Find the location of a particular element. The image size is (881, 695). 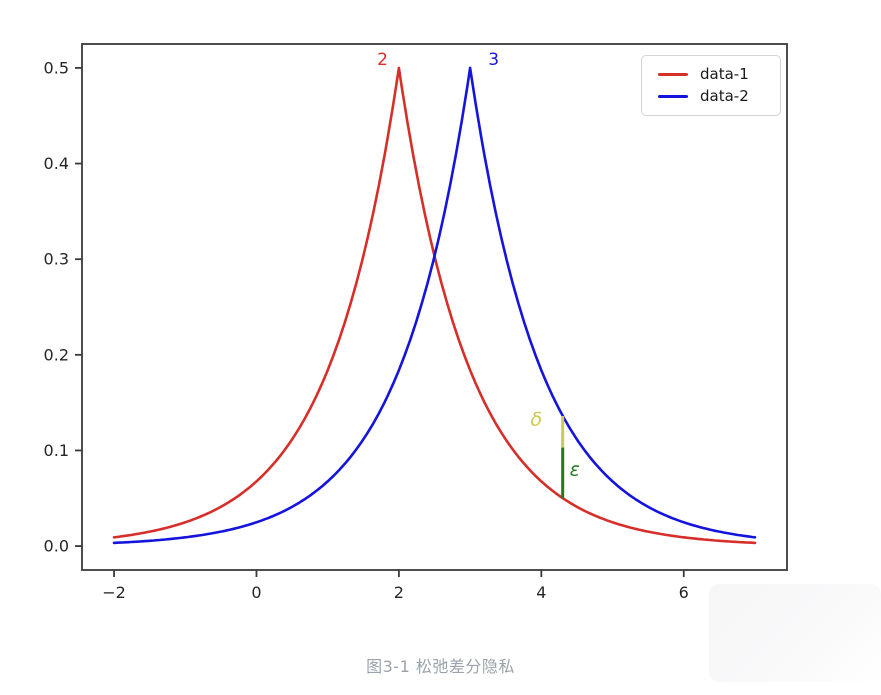

y-tick-label: 0.4 is located at coordinates (56, 163).